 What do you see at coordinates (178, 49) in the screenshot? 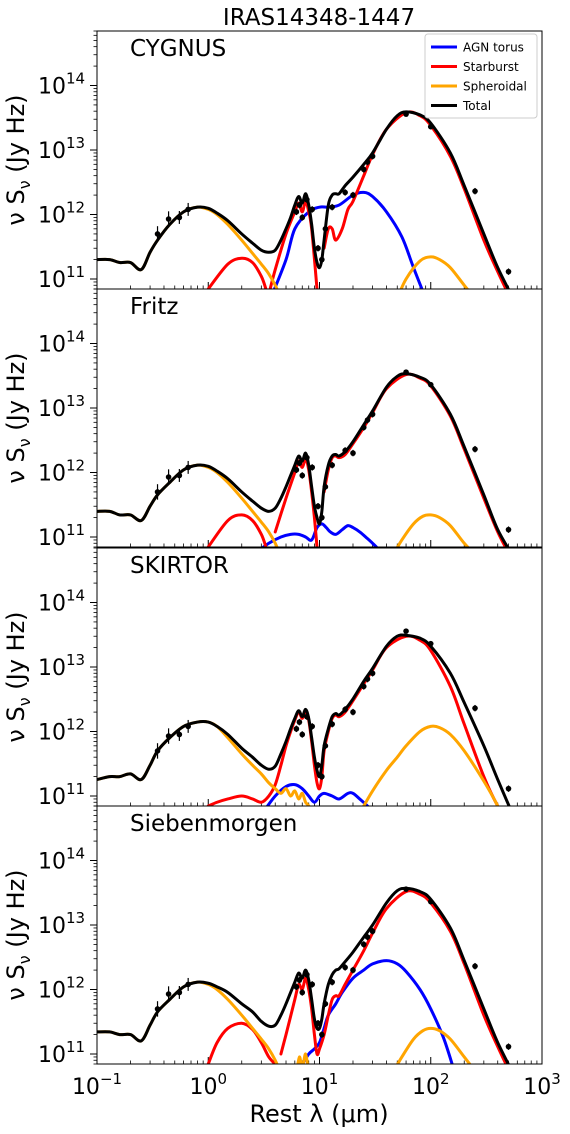
I see `panel-label: CYGNUS` at bounding box center [178, 49].